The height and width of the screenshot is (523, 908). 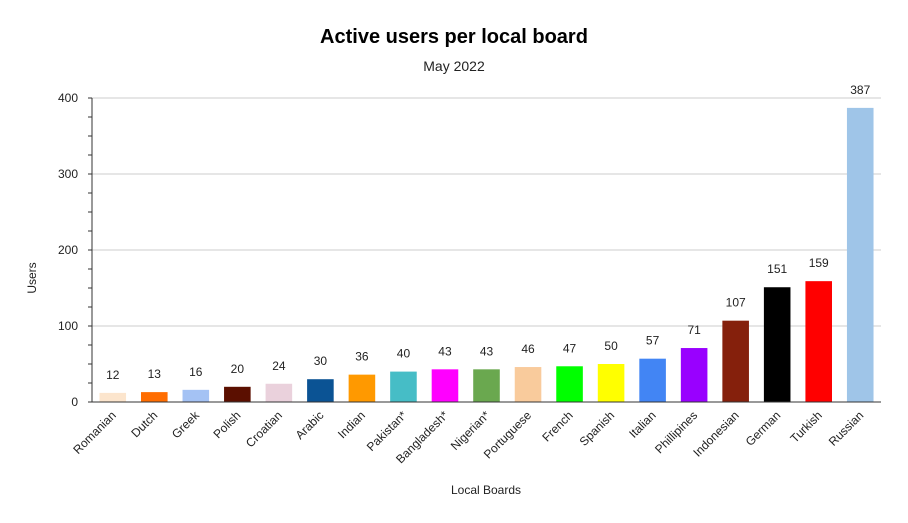 What do you see at coordinates (404, 354) in the screenshot?
I see `data-label: 40` at bounding box center [404, 354].